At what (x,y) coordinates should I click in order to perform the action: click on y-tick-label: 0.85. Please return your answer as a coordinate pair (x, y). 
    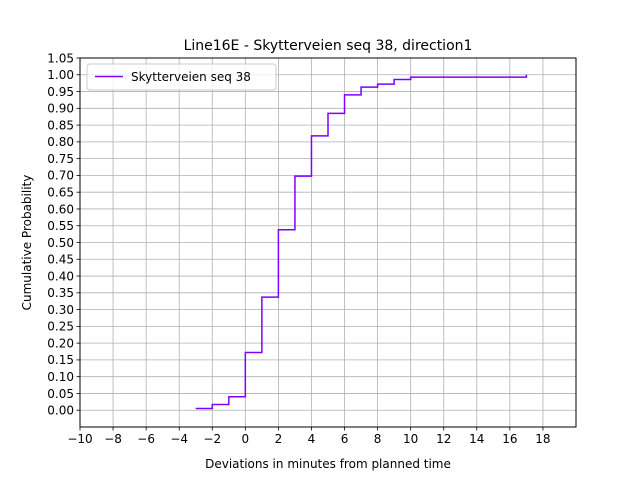
    Looking at the image, I should click on (60, 125).